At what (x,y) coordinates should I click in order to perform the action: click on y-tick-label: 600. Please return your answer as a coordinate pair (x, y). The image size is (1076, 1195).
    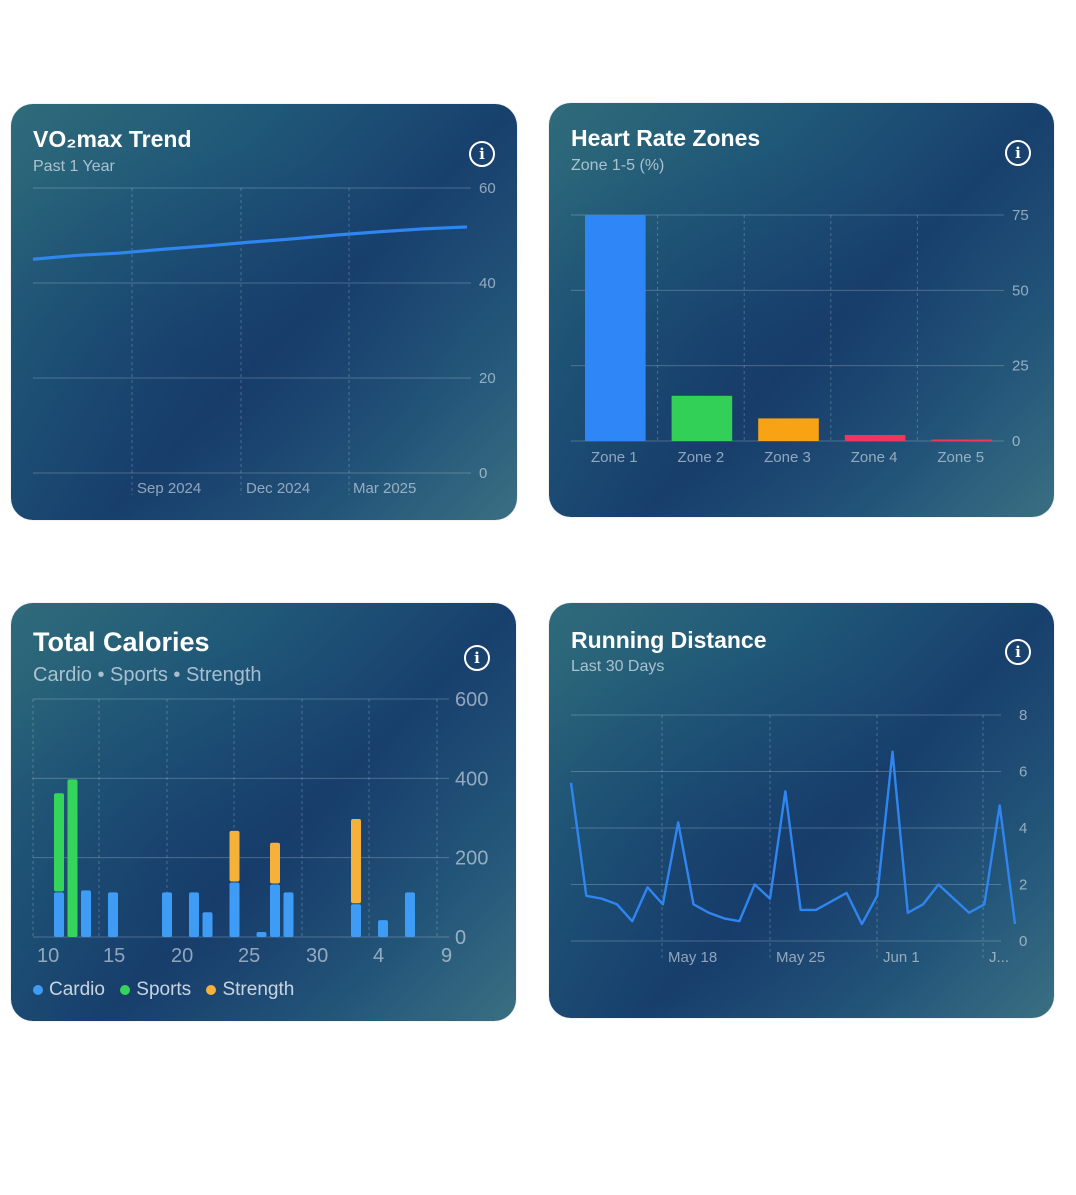
    Looking at the image, I should click on (471, 700).